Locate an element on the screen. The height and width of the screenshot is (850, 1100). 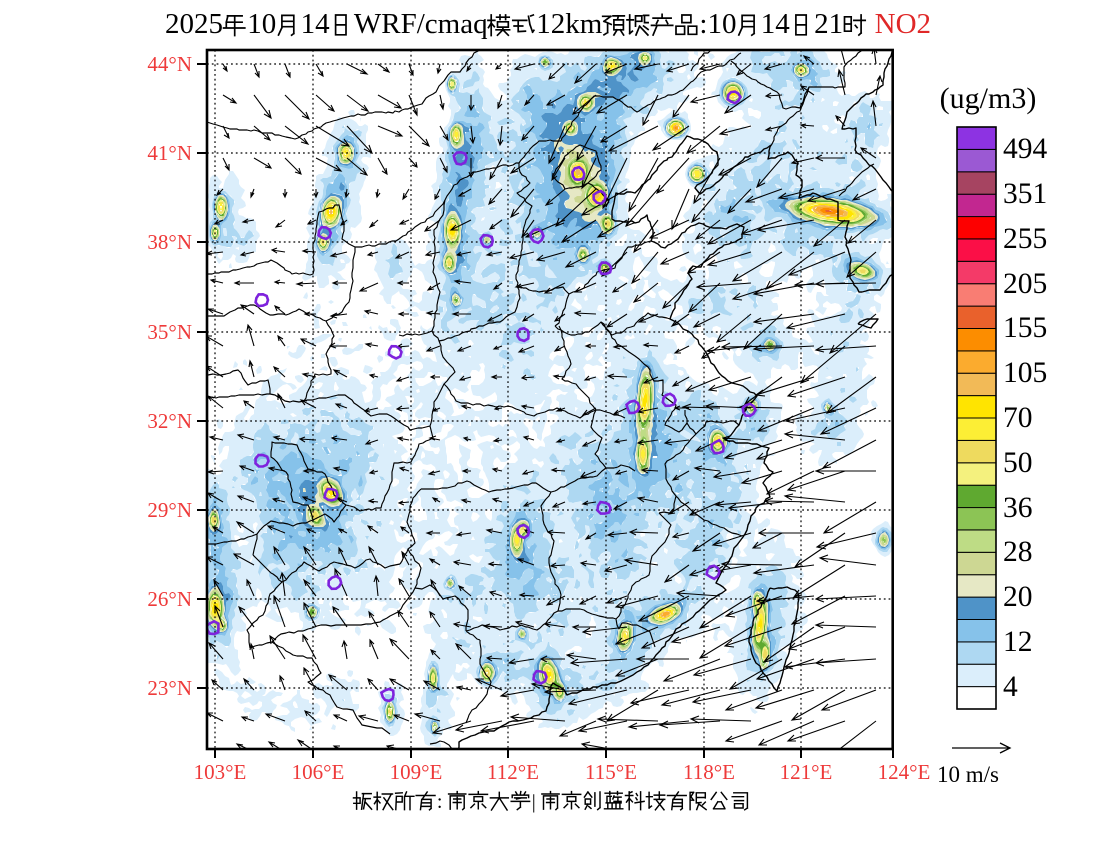
svg-text: 106°E is located at coordinates (318, 772).